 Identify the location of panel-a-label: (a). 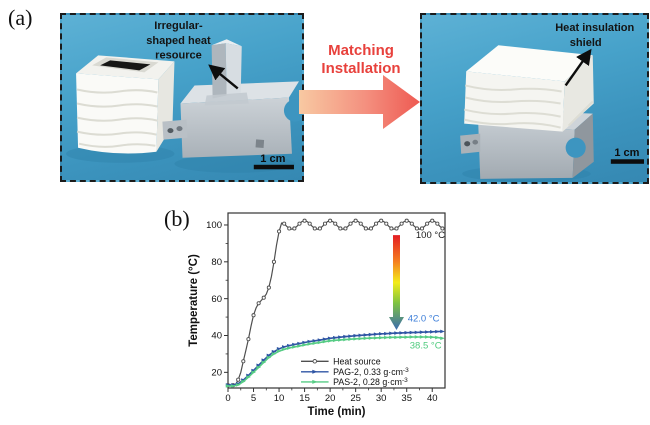
(20, 17).